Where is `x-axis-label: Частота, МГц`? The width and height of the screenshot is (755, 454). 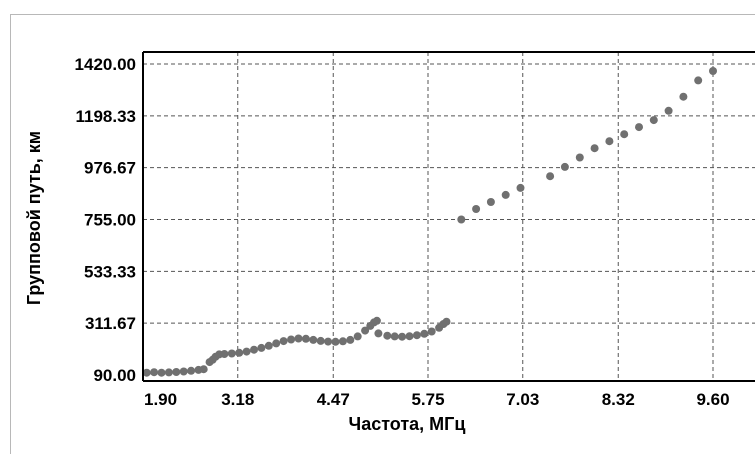 x-axis-label: Частота, МГц is located at coordinates (407, 424).